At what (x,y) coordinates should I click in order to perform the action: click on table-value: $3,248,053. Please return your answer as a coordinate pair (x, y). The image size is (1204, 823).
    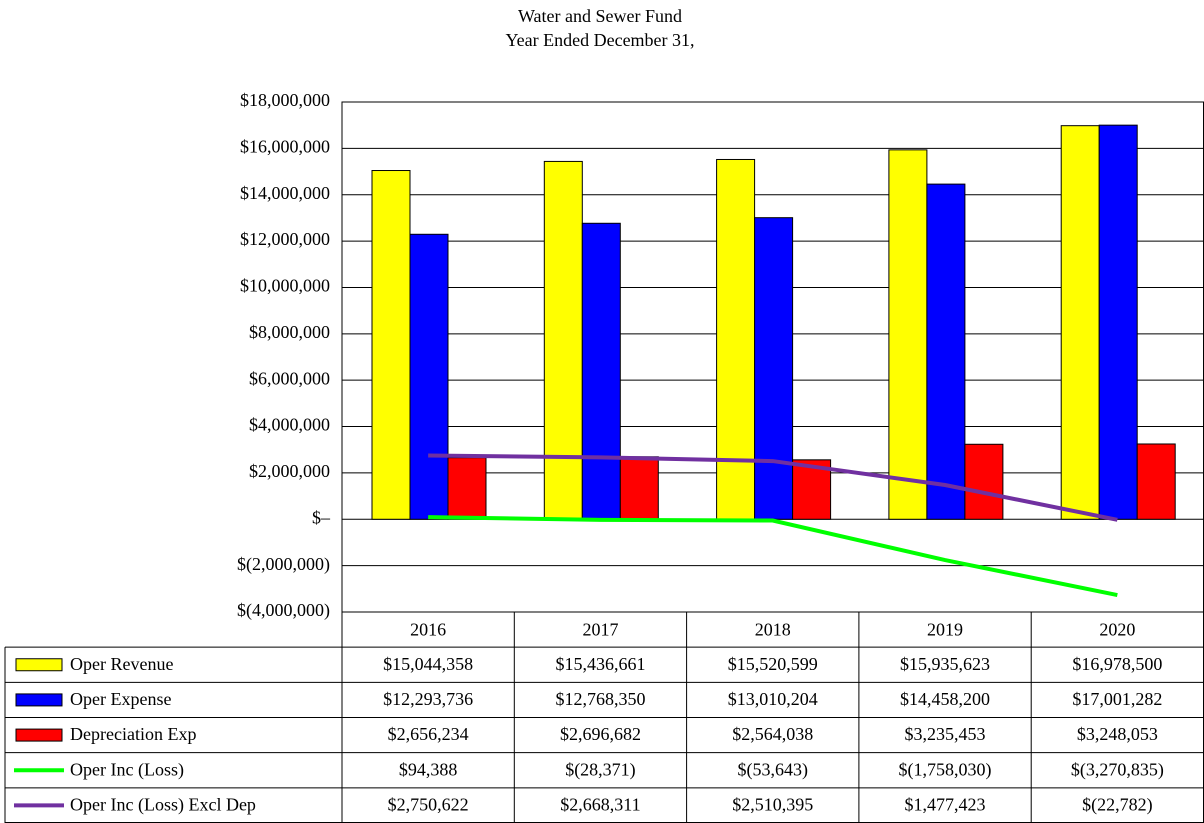
    Looking at the image, I should click on (1117, 734).